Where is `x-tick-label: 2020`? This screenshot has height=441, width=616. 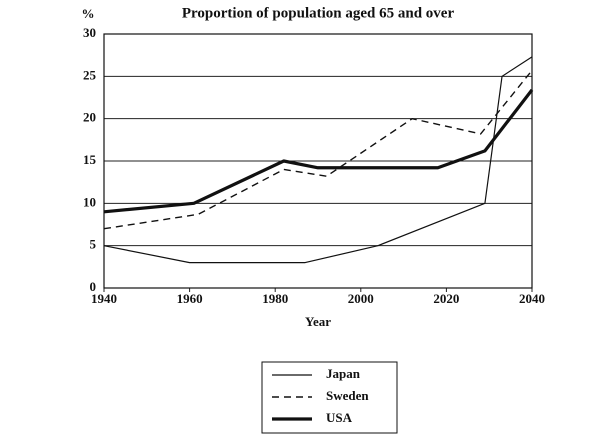
x-tick-label: 2020 is located at coordinates (446, 298).